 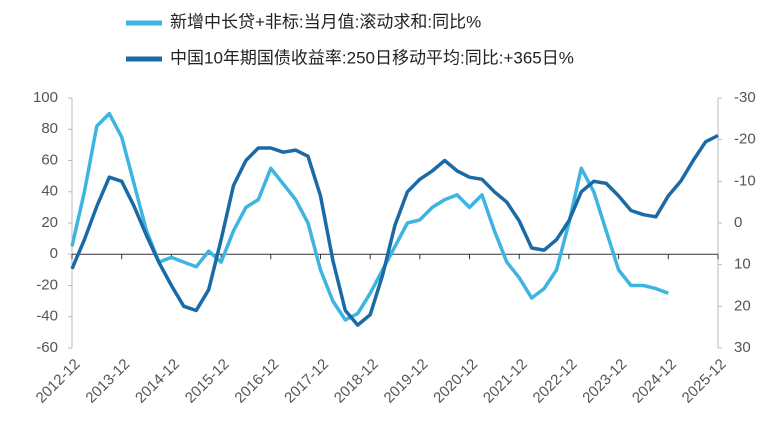 What do you see at coordinates (406, 381) in the screenshot?
I see `x-tick-label: 2019-12` at bounding box center [406, 381].